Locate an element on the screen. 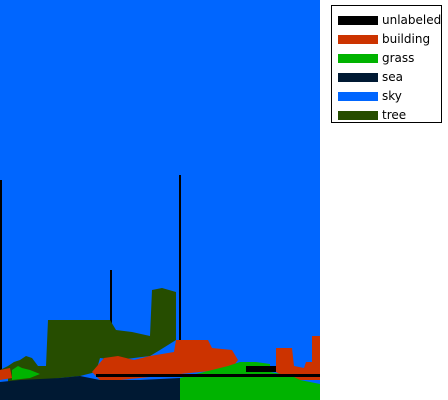 This screenshot has width=448, height=400. region-unlabeled-band is located at coordinates (208, 375).